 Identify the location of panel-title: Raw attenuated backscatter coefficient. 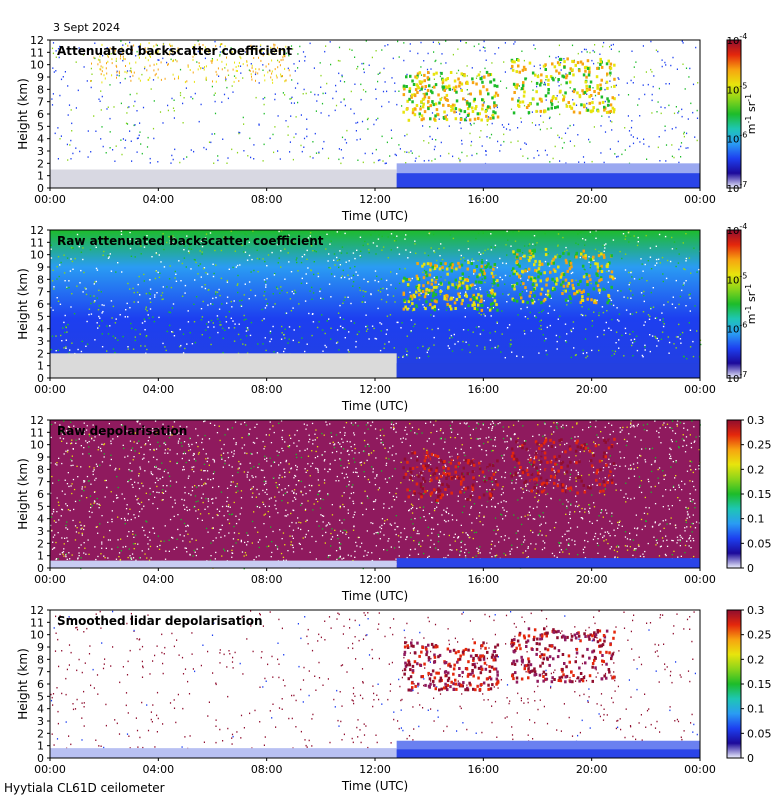
(190, 241).